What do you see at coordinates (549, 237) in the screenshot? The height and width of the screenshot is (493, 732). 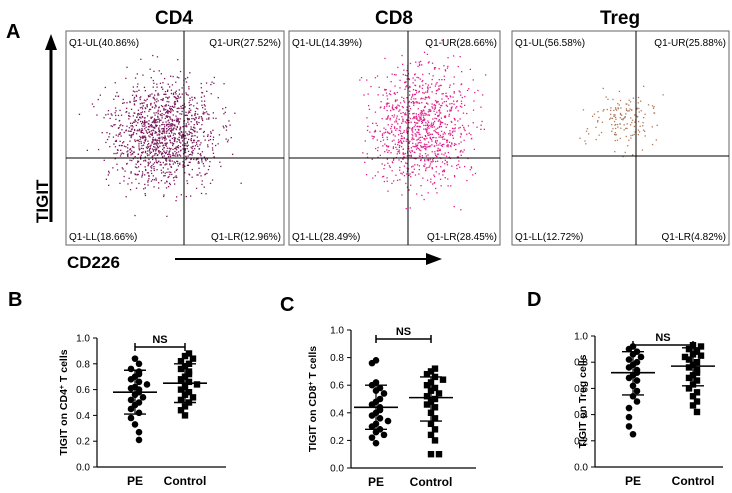 I see `quadrant-label-ll: Q1-LL(12.72%)` at bounding box center [549, 237].